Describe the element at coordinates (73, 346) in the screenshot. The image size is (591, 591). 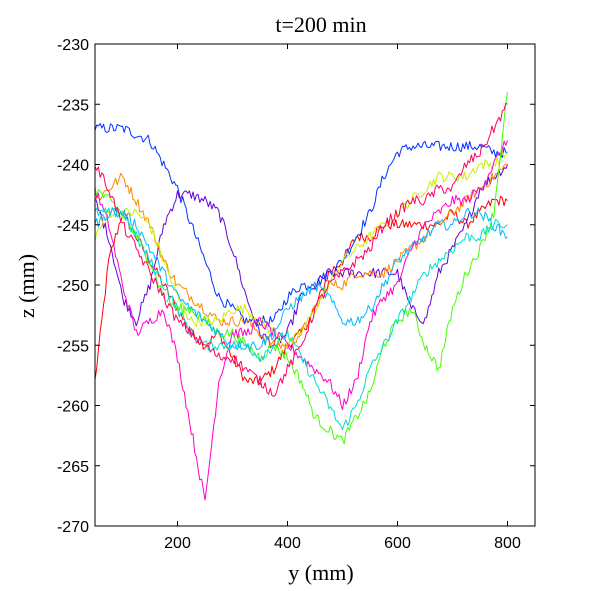
I see `y-tick-label: -255` at that location.